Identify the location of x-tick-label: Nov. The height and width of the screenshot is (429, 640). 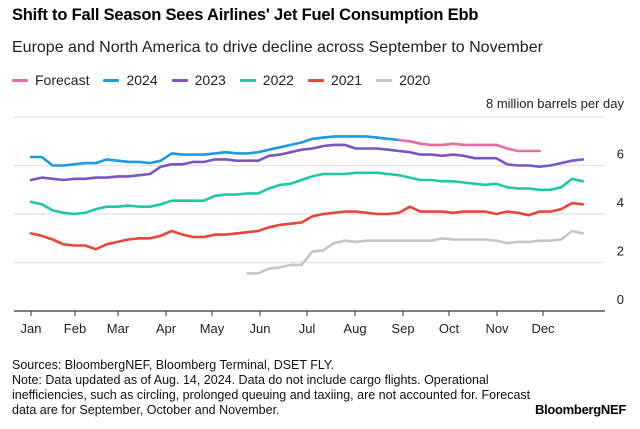
(497, 328).